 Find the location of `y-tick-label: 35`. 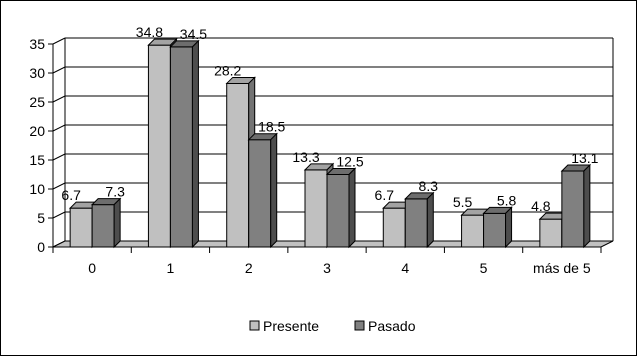

y-tick-label: 35 is located at coordinates (37, 44).